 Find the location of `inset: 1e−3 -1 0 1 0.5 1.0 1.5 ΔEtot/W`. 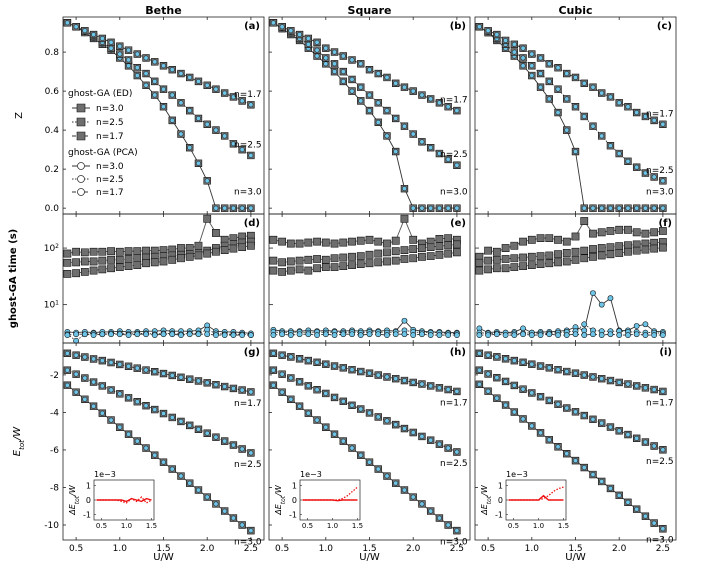

inset: 1e−3 -1 0 1 0.5 1.0 1.5 ΔEtot/W is located at coordinates (112, 500).